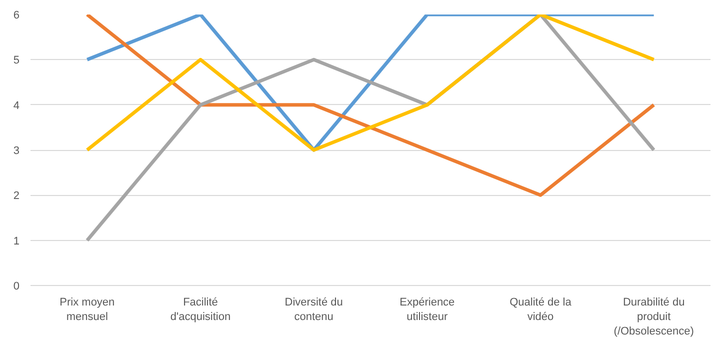 The image size is (720, 340). What do you see at coordinates (16, 286) in the screenshot?
I see `y-tick-label: 0` at bounding box center [16, 286].